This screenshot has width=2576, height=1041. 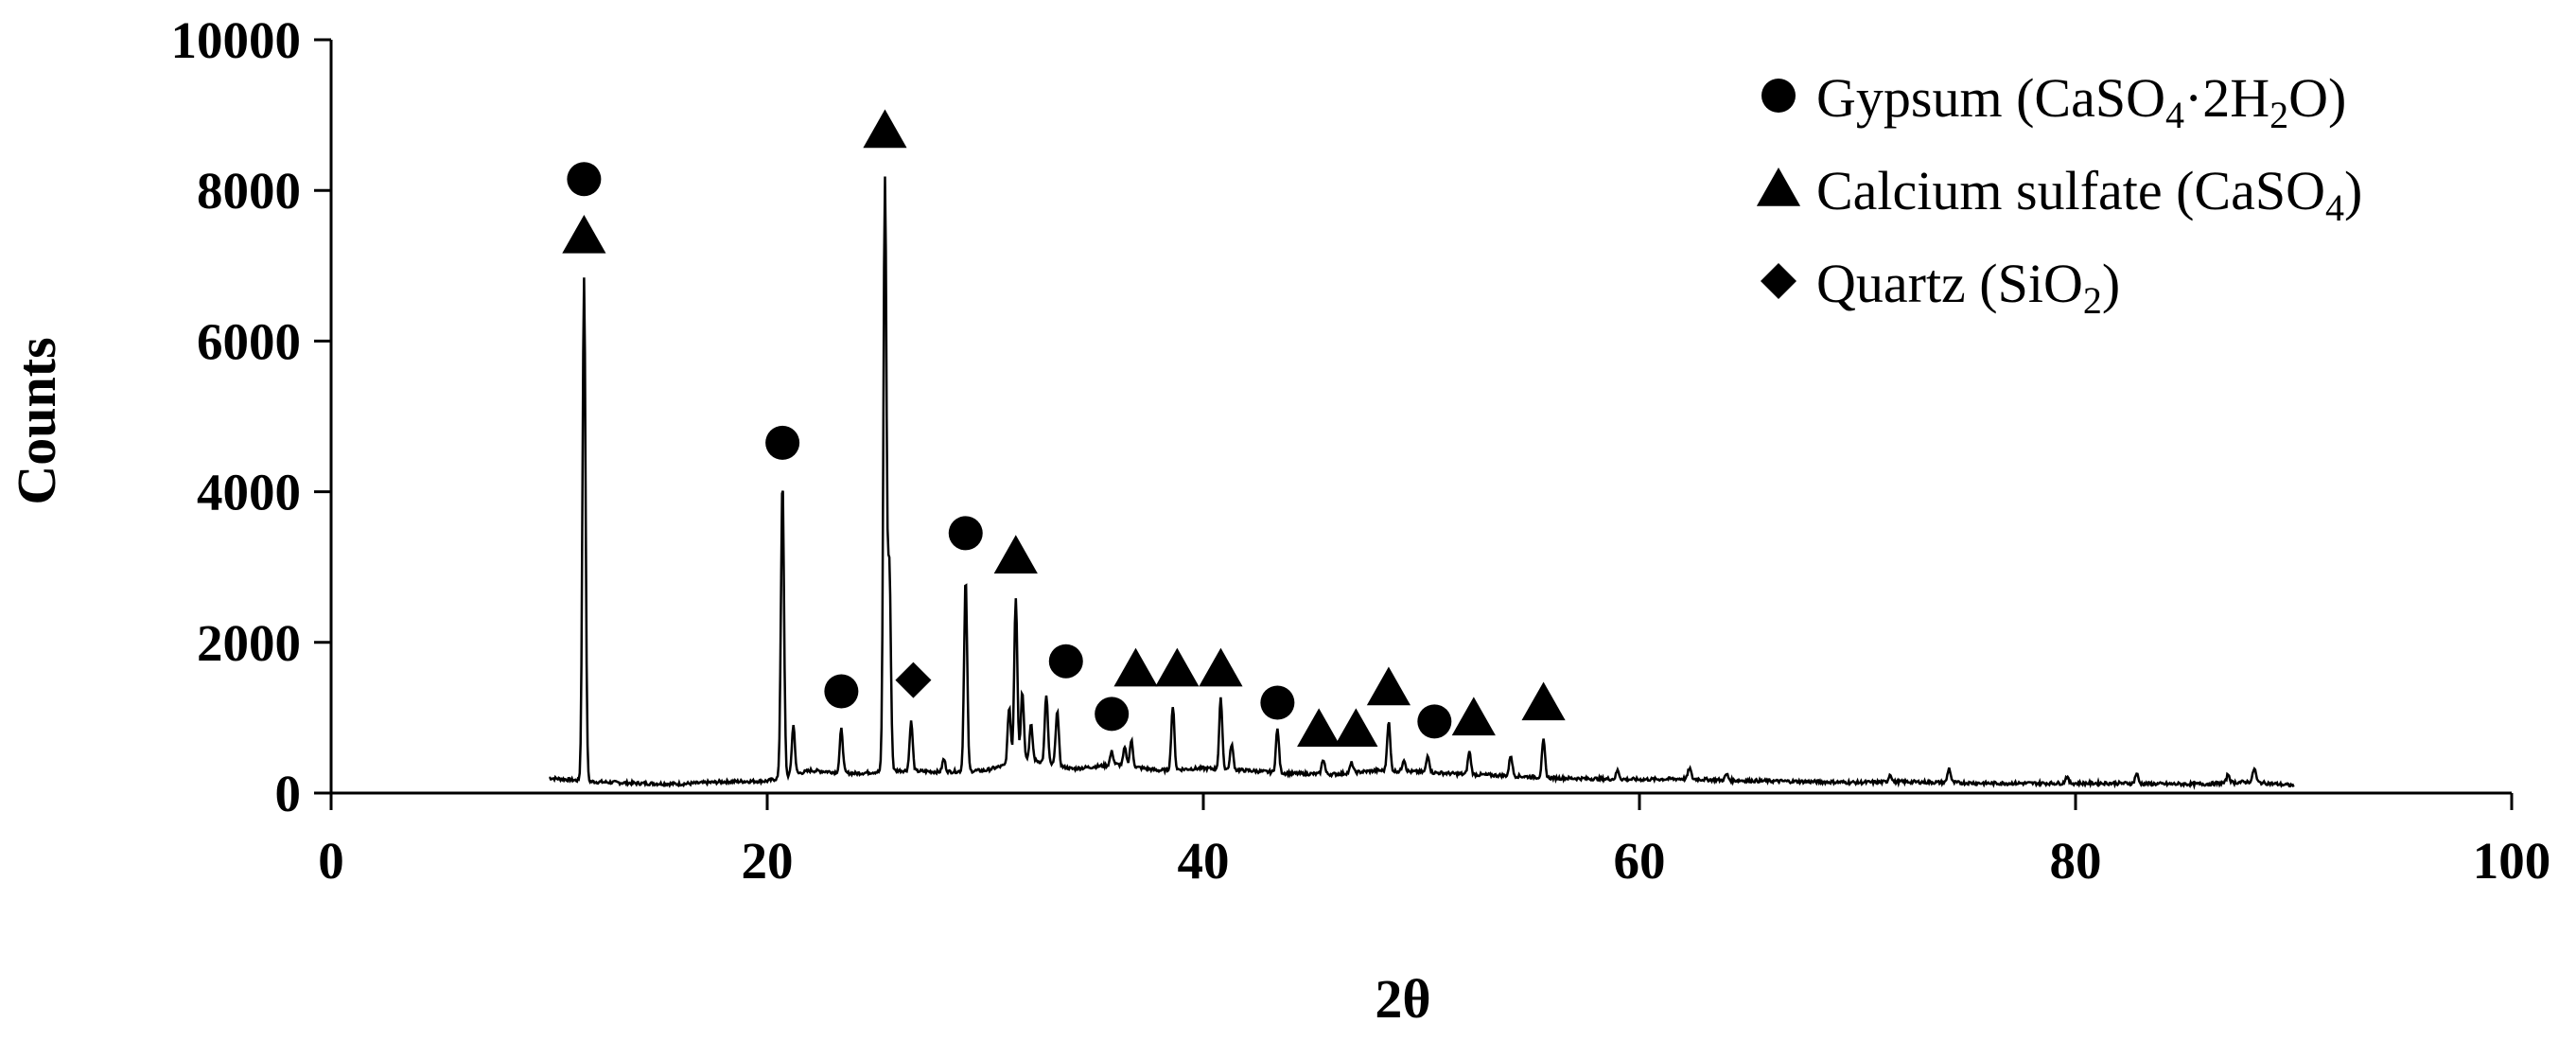 What do you see at coordinates (914, 680) in the screenshot?
I see `diamond-peak-marker` at bounding box center [914, 680].